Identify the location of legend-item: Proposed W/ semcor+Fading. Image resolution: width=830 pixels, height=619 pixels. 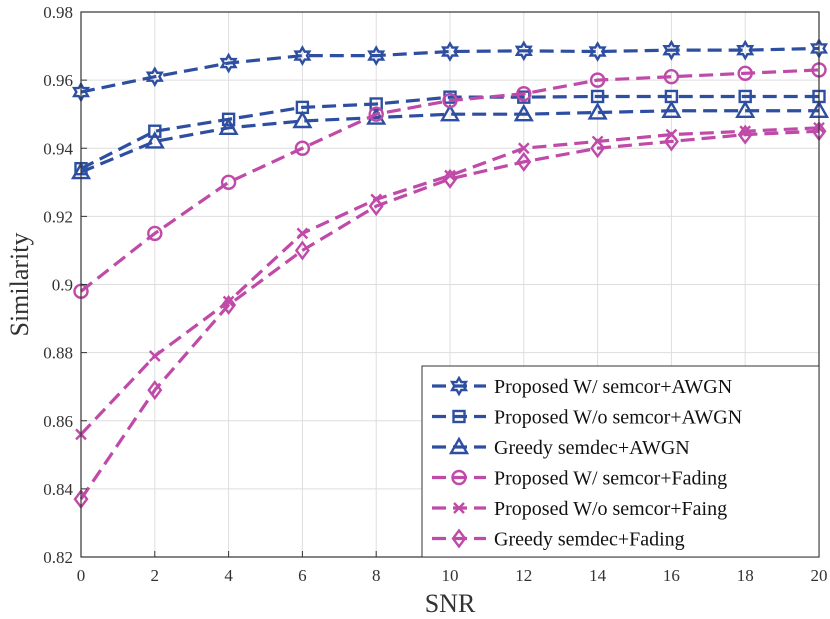
(579, 479).